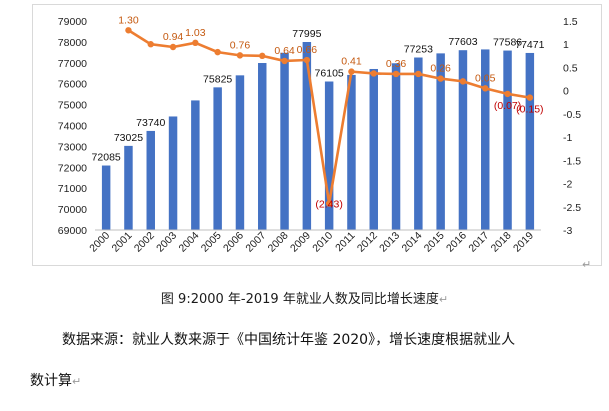 This screenshot has height=411, width=609. Describe the element at coordinates (456, 242) in the screenshot. I see `x-tick-label: 2016` at that location.